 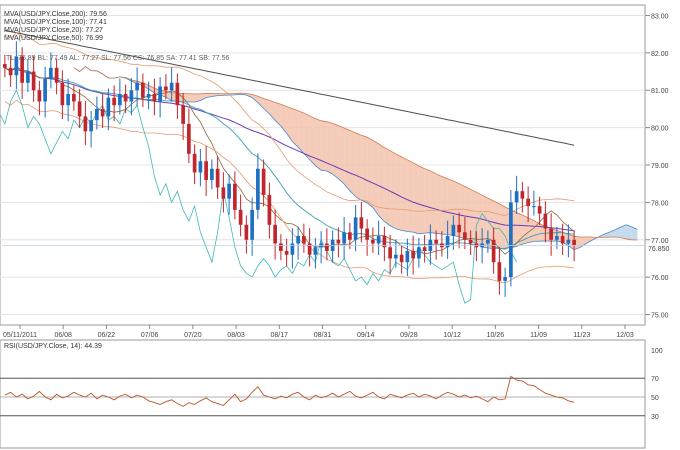 I want to click on x-tick-label: 08/31, so click(x=323, y=335).